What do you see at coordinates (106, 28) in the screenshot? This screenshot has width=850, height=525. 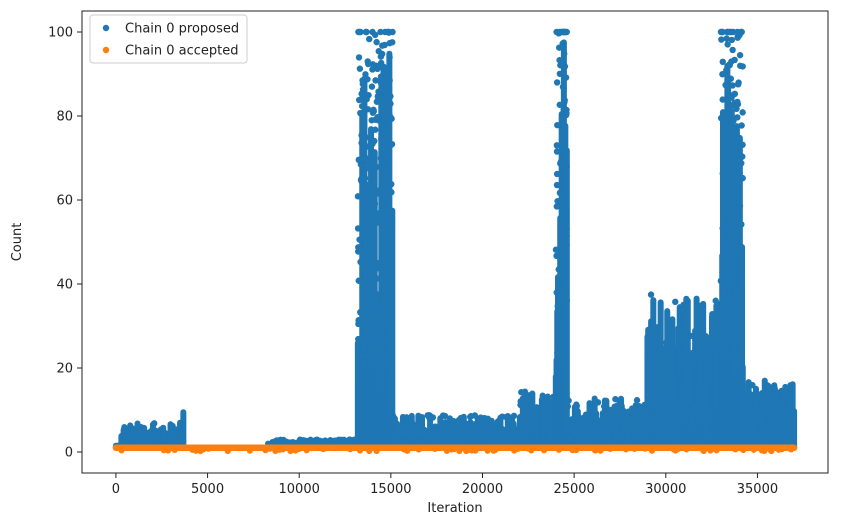 I see `legend-marker-proposed` at bounding box center [106, 28].